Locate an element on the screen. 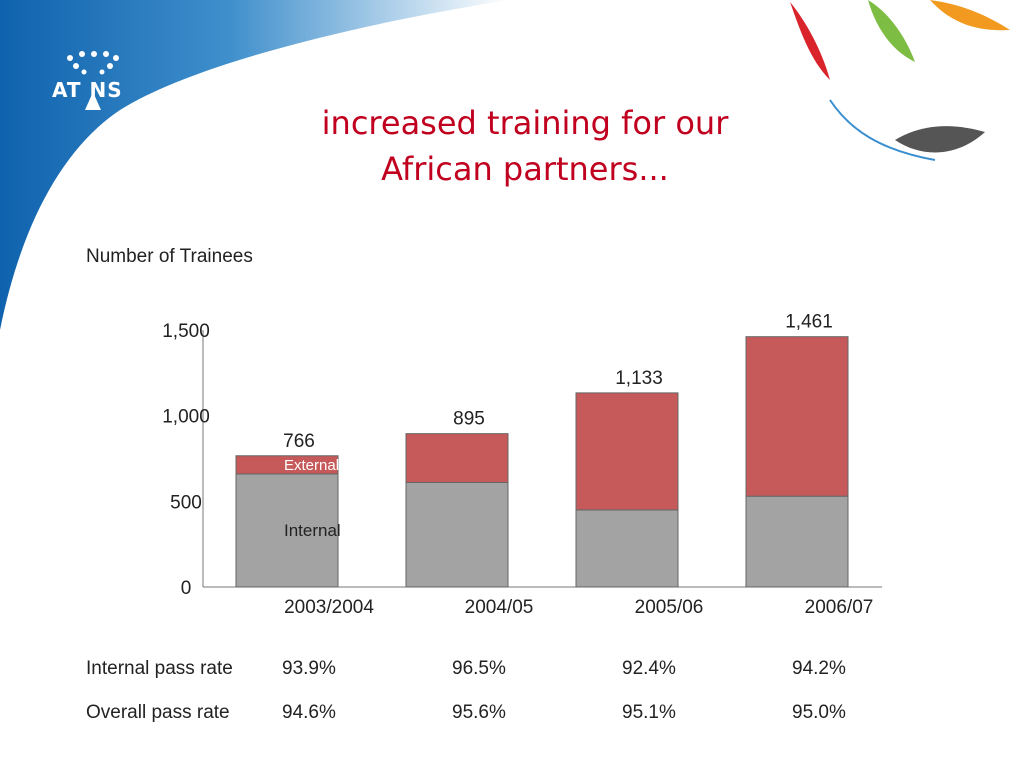 This screenshot has height=768, width=1024. y-tick-label: 500 is located at coordinates (186, 502).